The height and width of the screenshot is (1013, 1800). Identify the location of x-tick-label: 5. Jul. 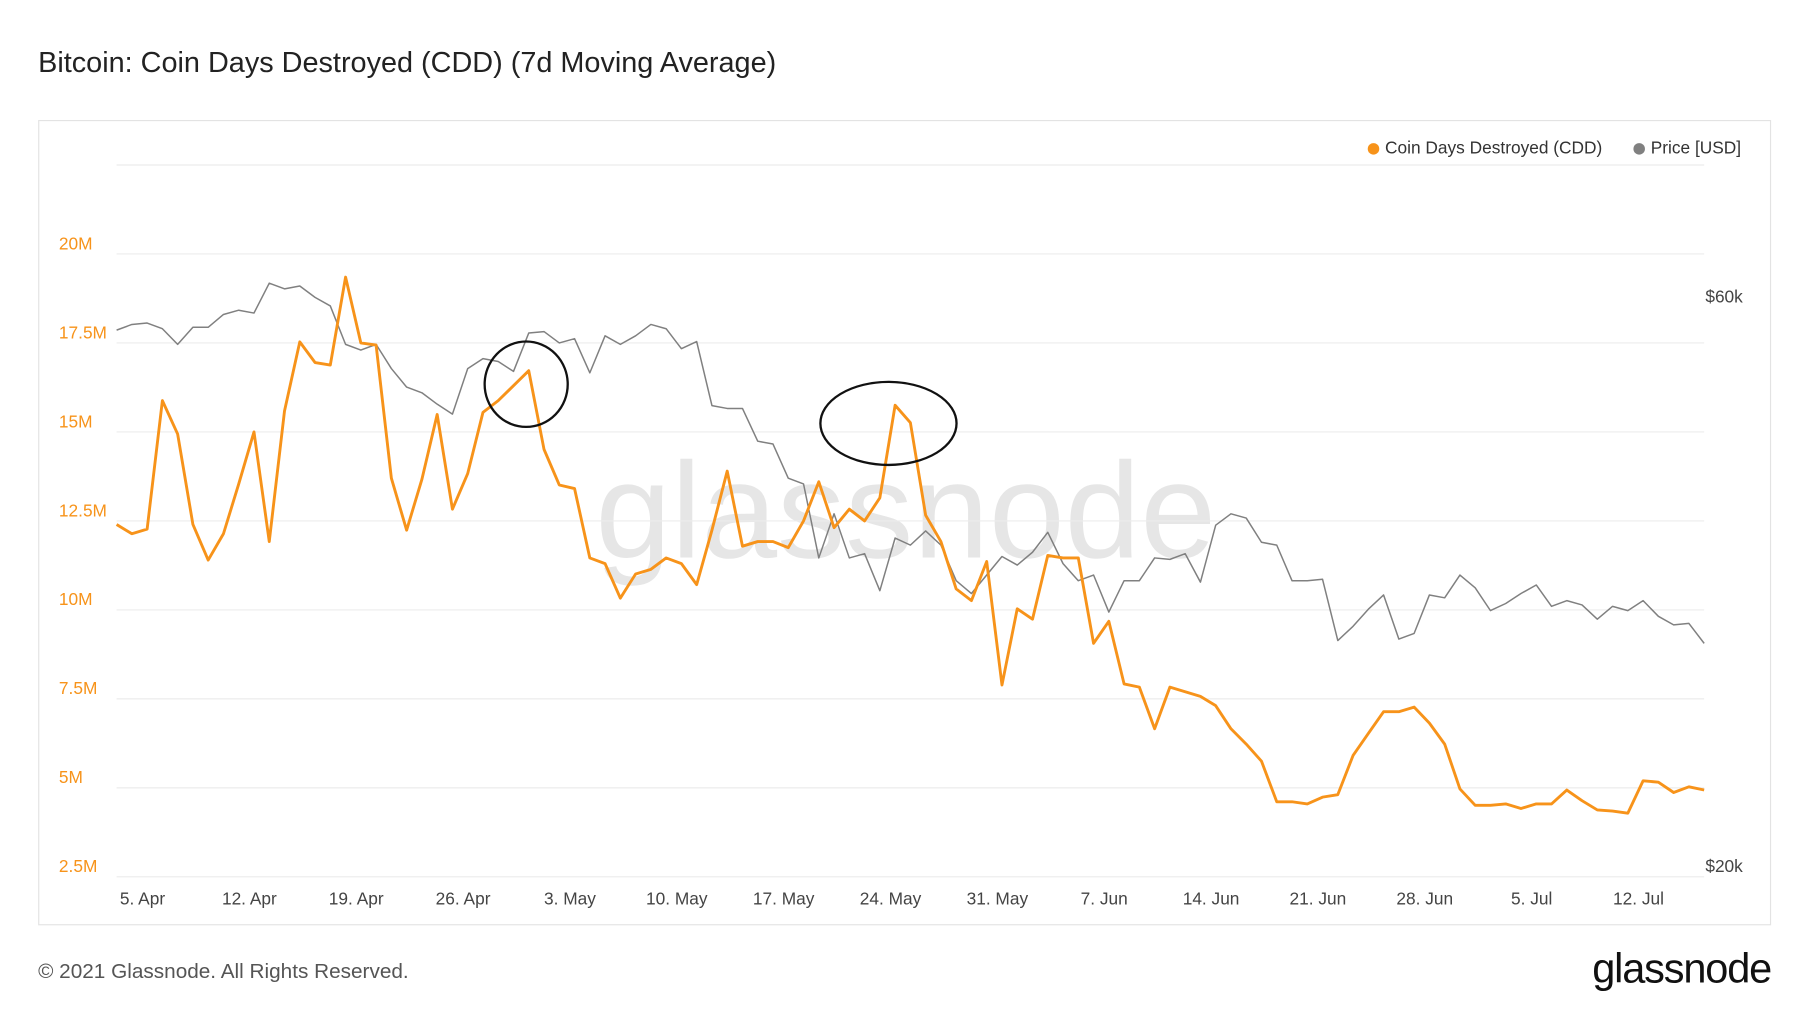
(1531, 898).